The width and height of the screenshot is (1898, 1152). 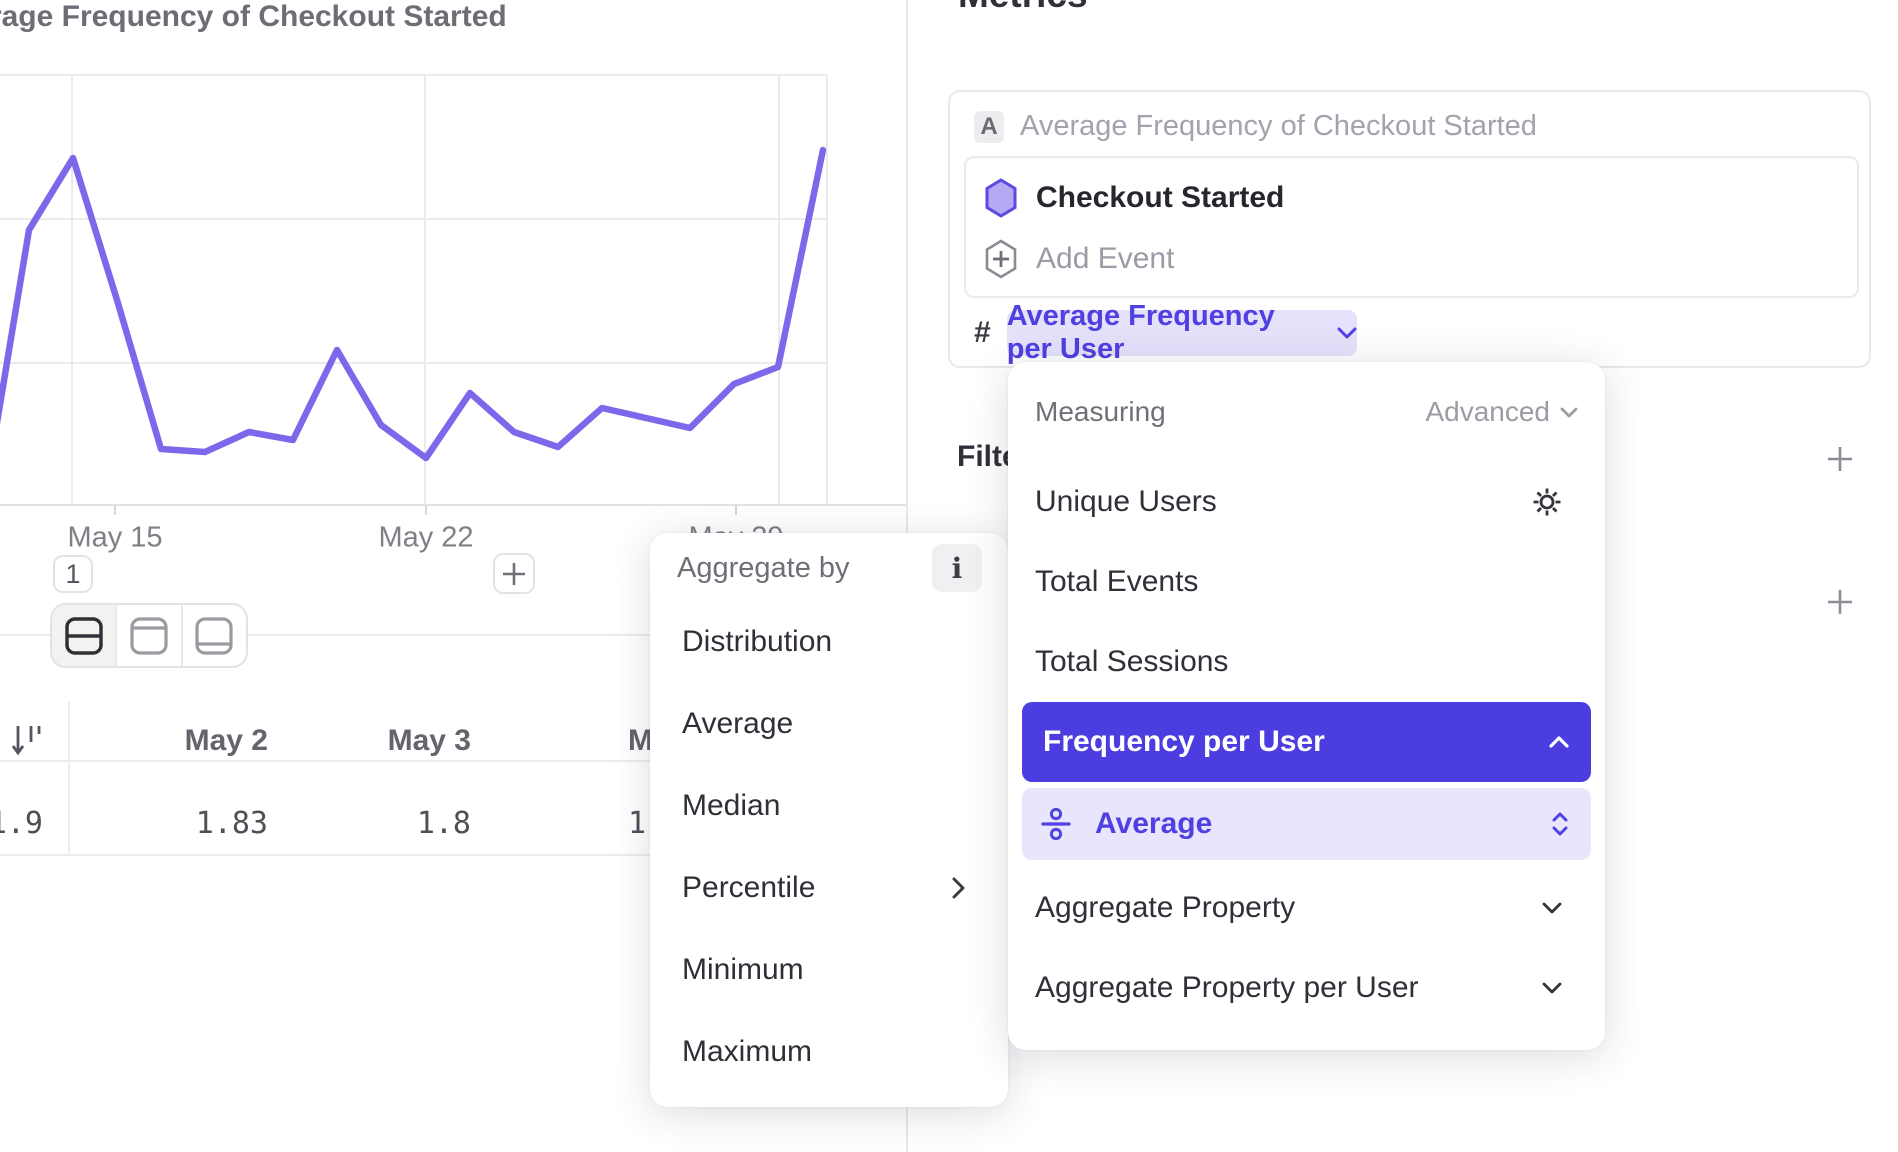 I want to click on aggregate-by-label: Aggregate by, so click(x=763, y=567).